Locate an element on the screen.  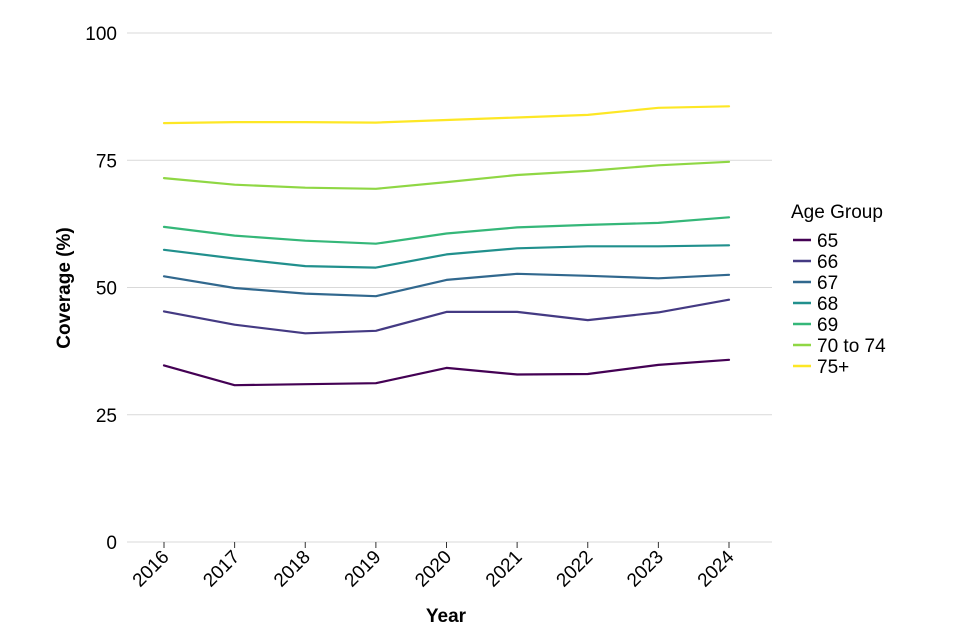
x-axis-title: Year is located at coordinates (446, 616).